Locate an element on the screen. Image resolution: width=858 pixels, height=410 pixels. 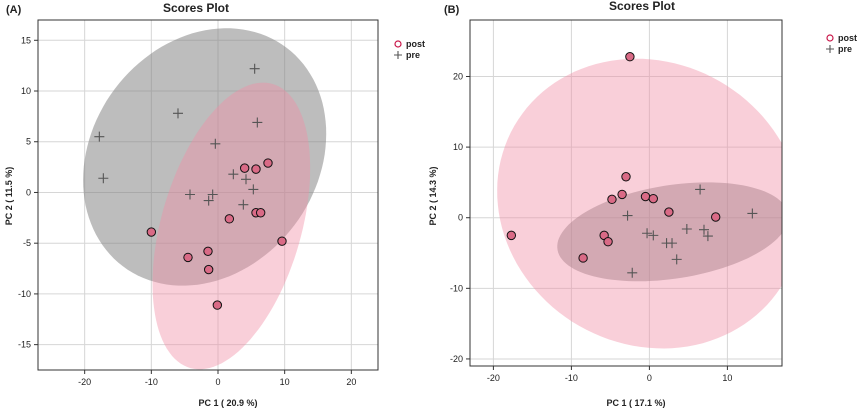
pre-ellipse is located at coordinates (669, 232).